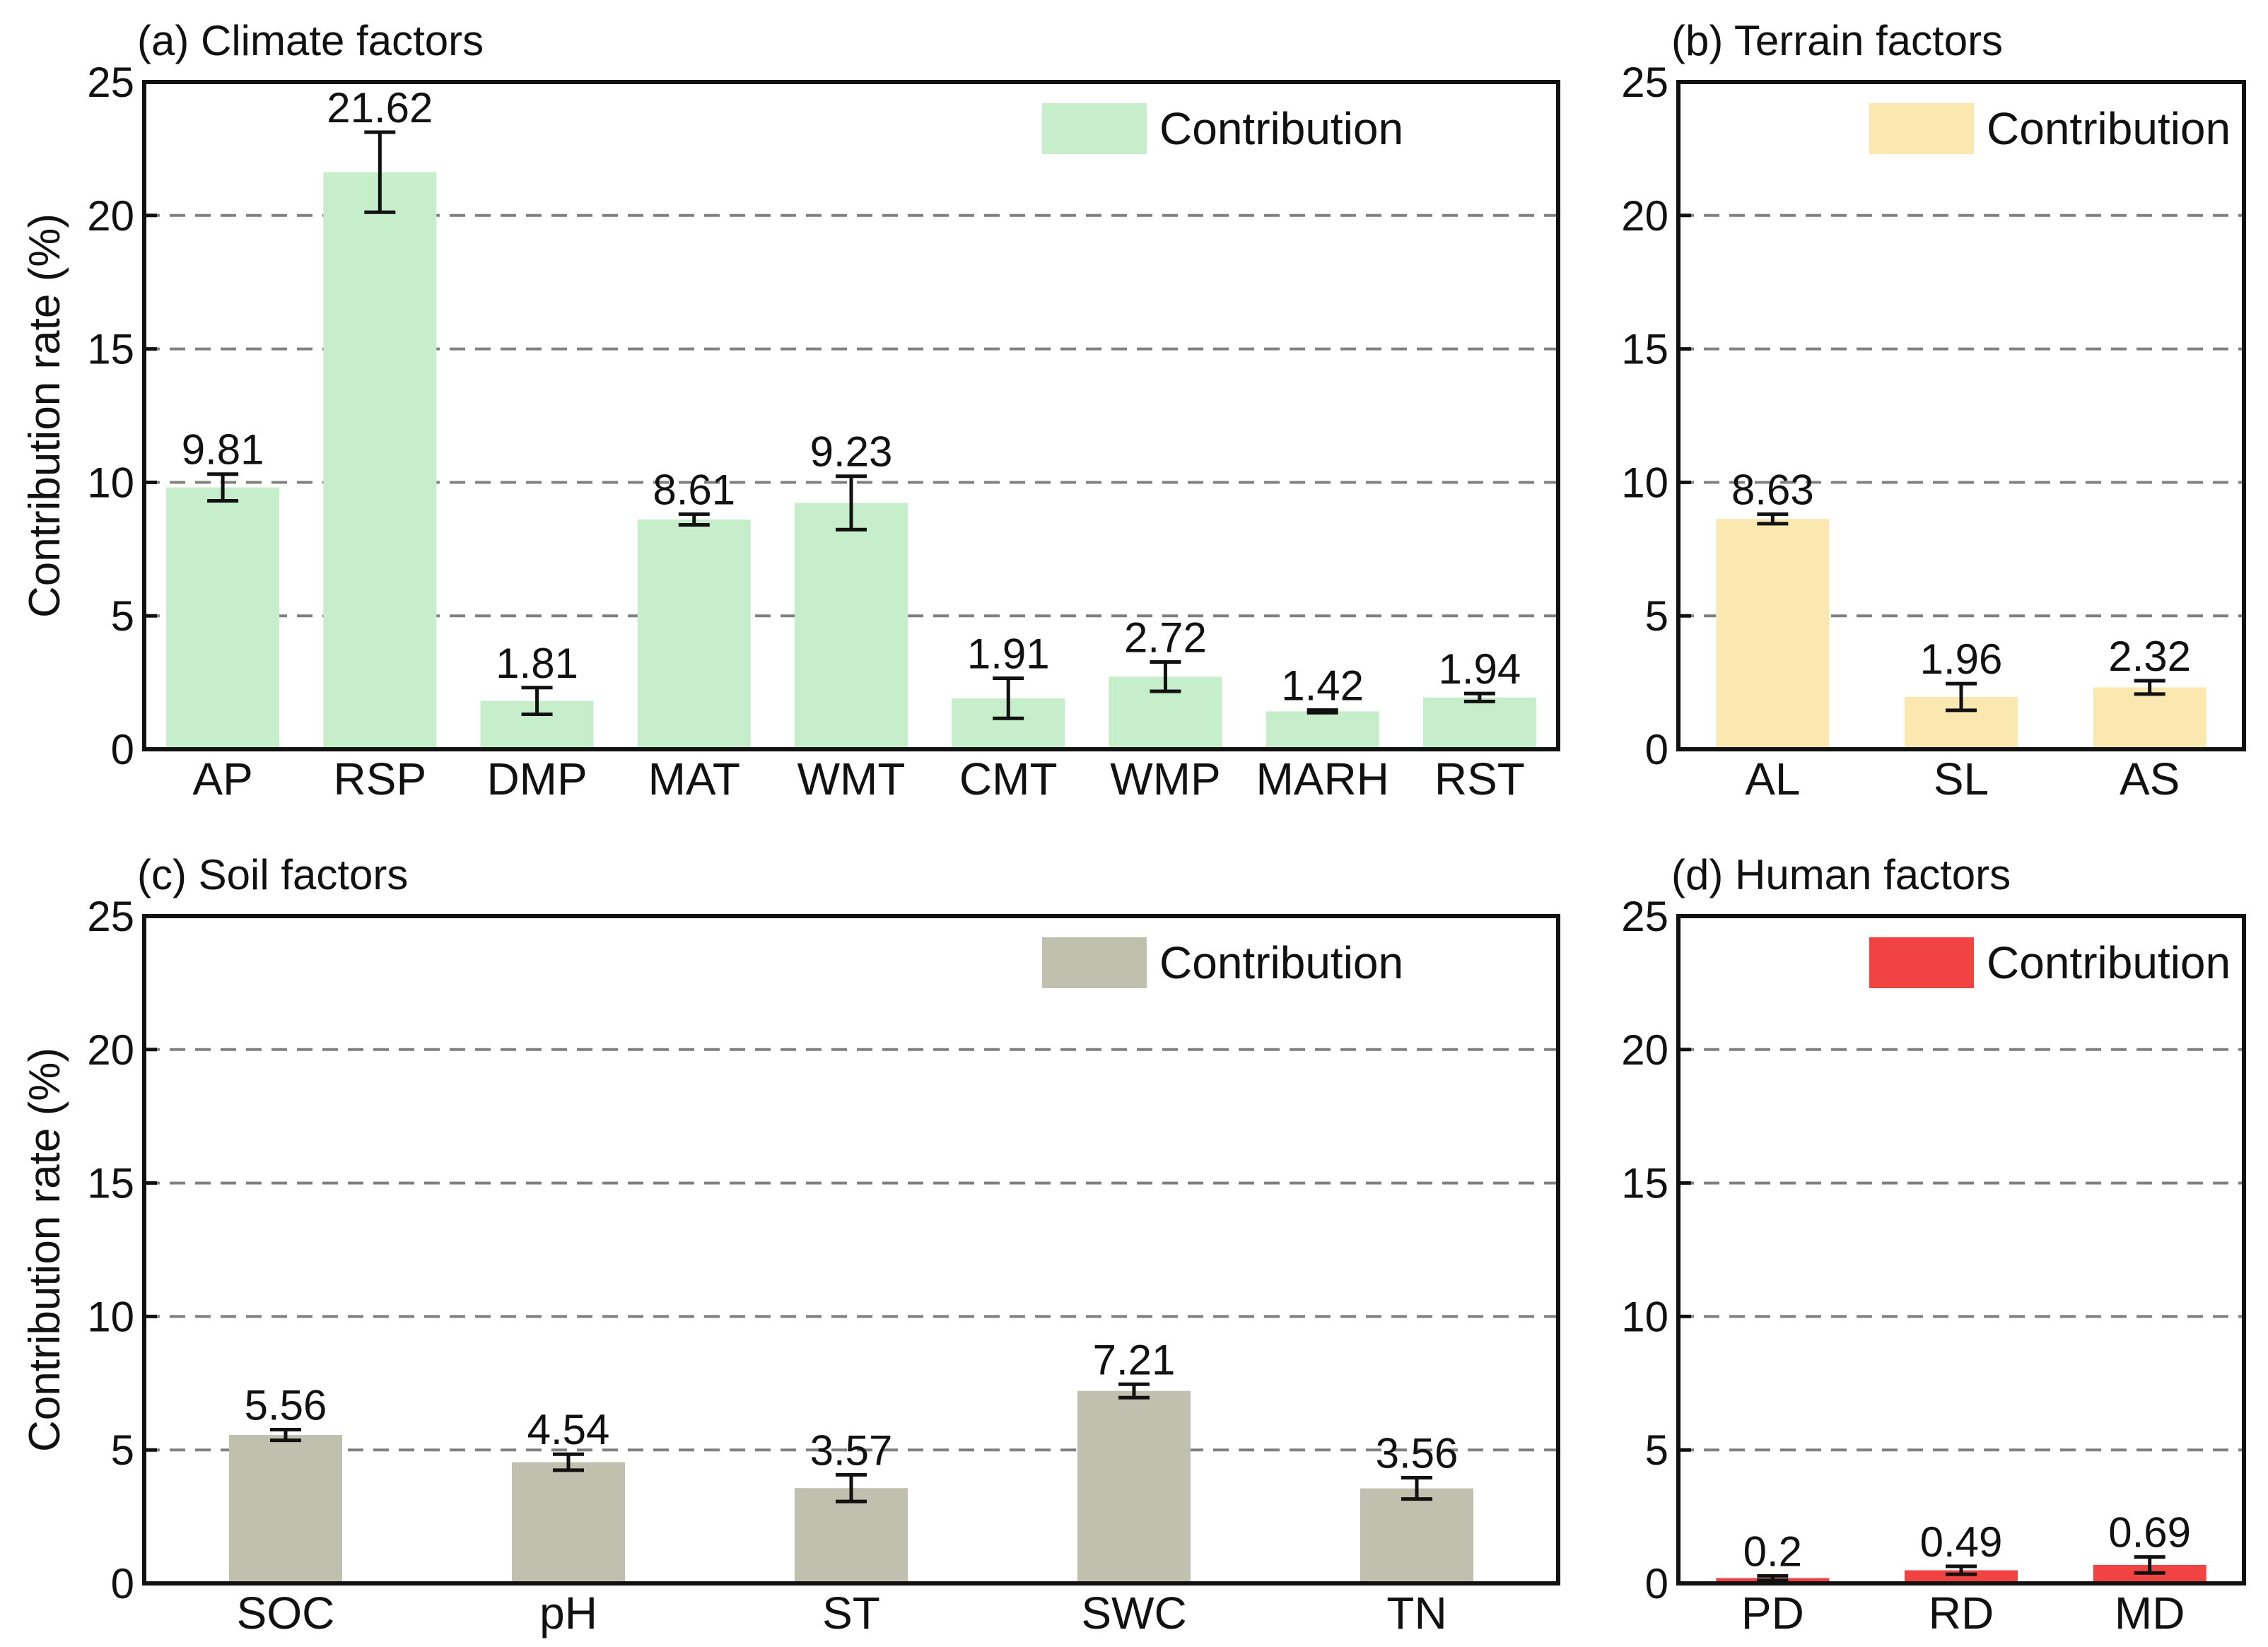 This screenshot has width=2268, height=1647. Describe the element at coordinates (1134, 1359) in the screenshot. I see `data-label: 7.21` at that location.